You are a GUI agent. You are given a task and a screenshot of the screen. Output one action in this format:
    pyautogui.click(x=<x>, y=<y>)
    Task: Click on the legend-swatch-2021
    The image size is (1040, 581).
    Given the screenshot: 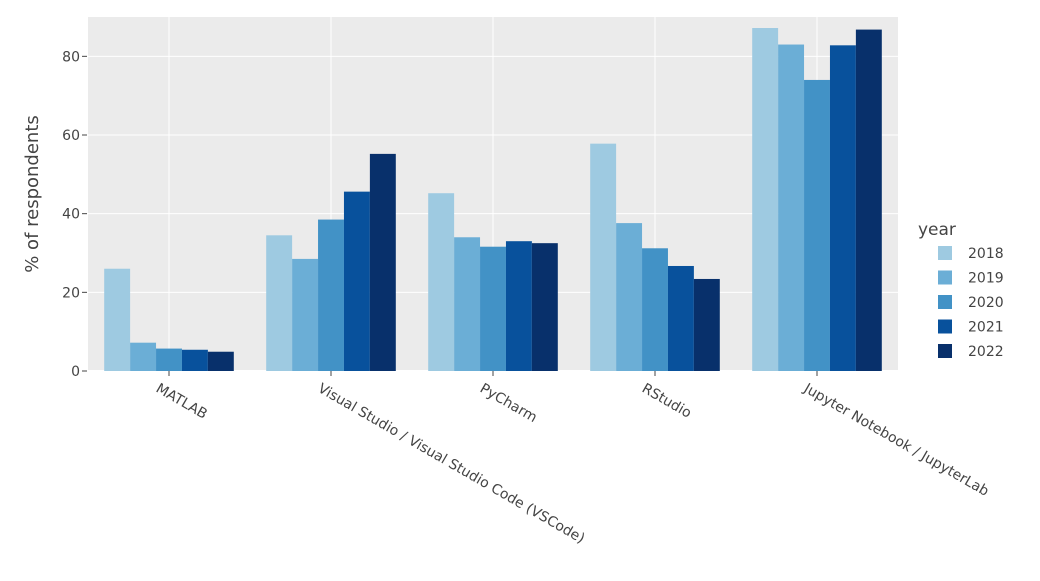 What is the action you would take?
    pyautogui.click(x=945, y=326)
    